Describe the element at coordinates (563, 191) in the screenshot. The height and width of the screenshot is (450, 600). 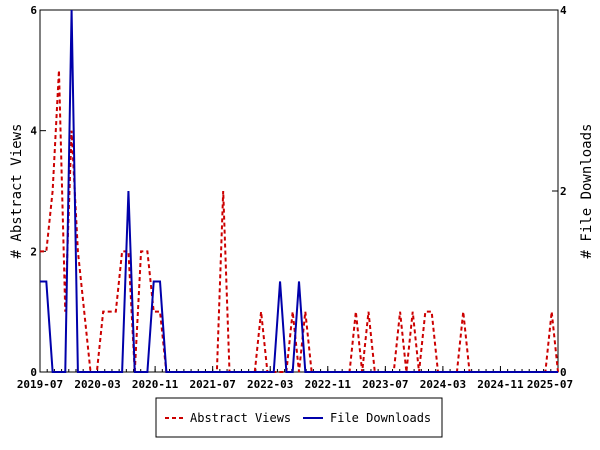
I see `right-tick-label: 2` at that location.